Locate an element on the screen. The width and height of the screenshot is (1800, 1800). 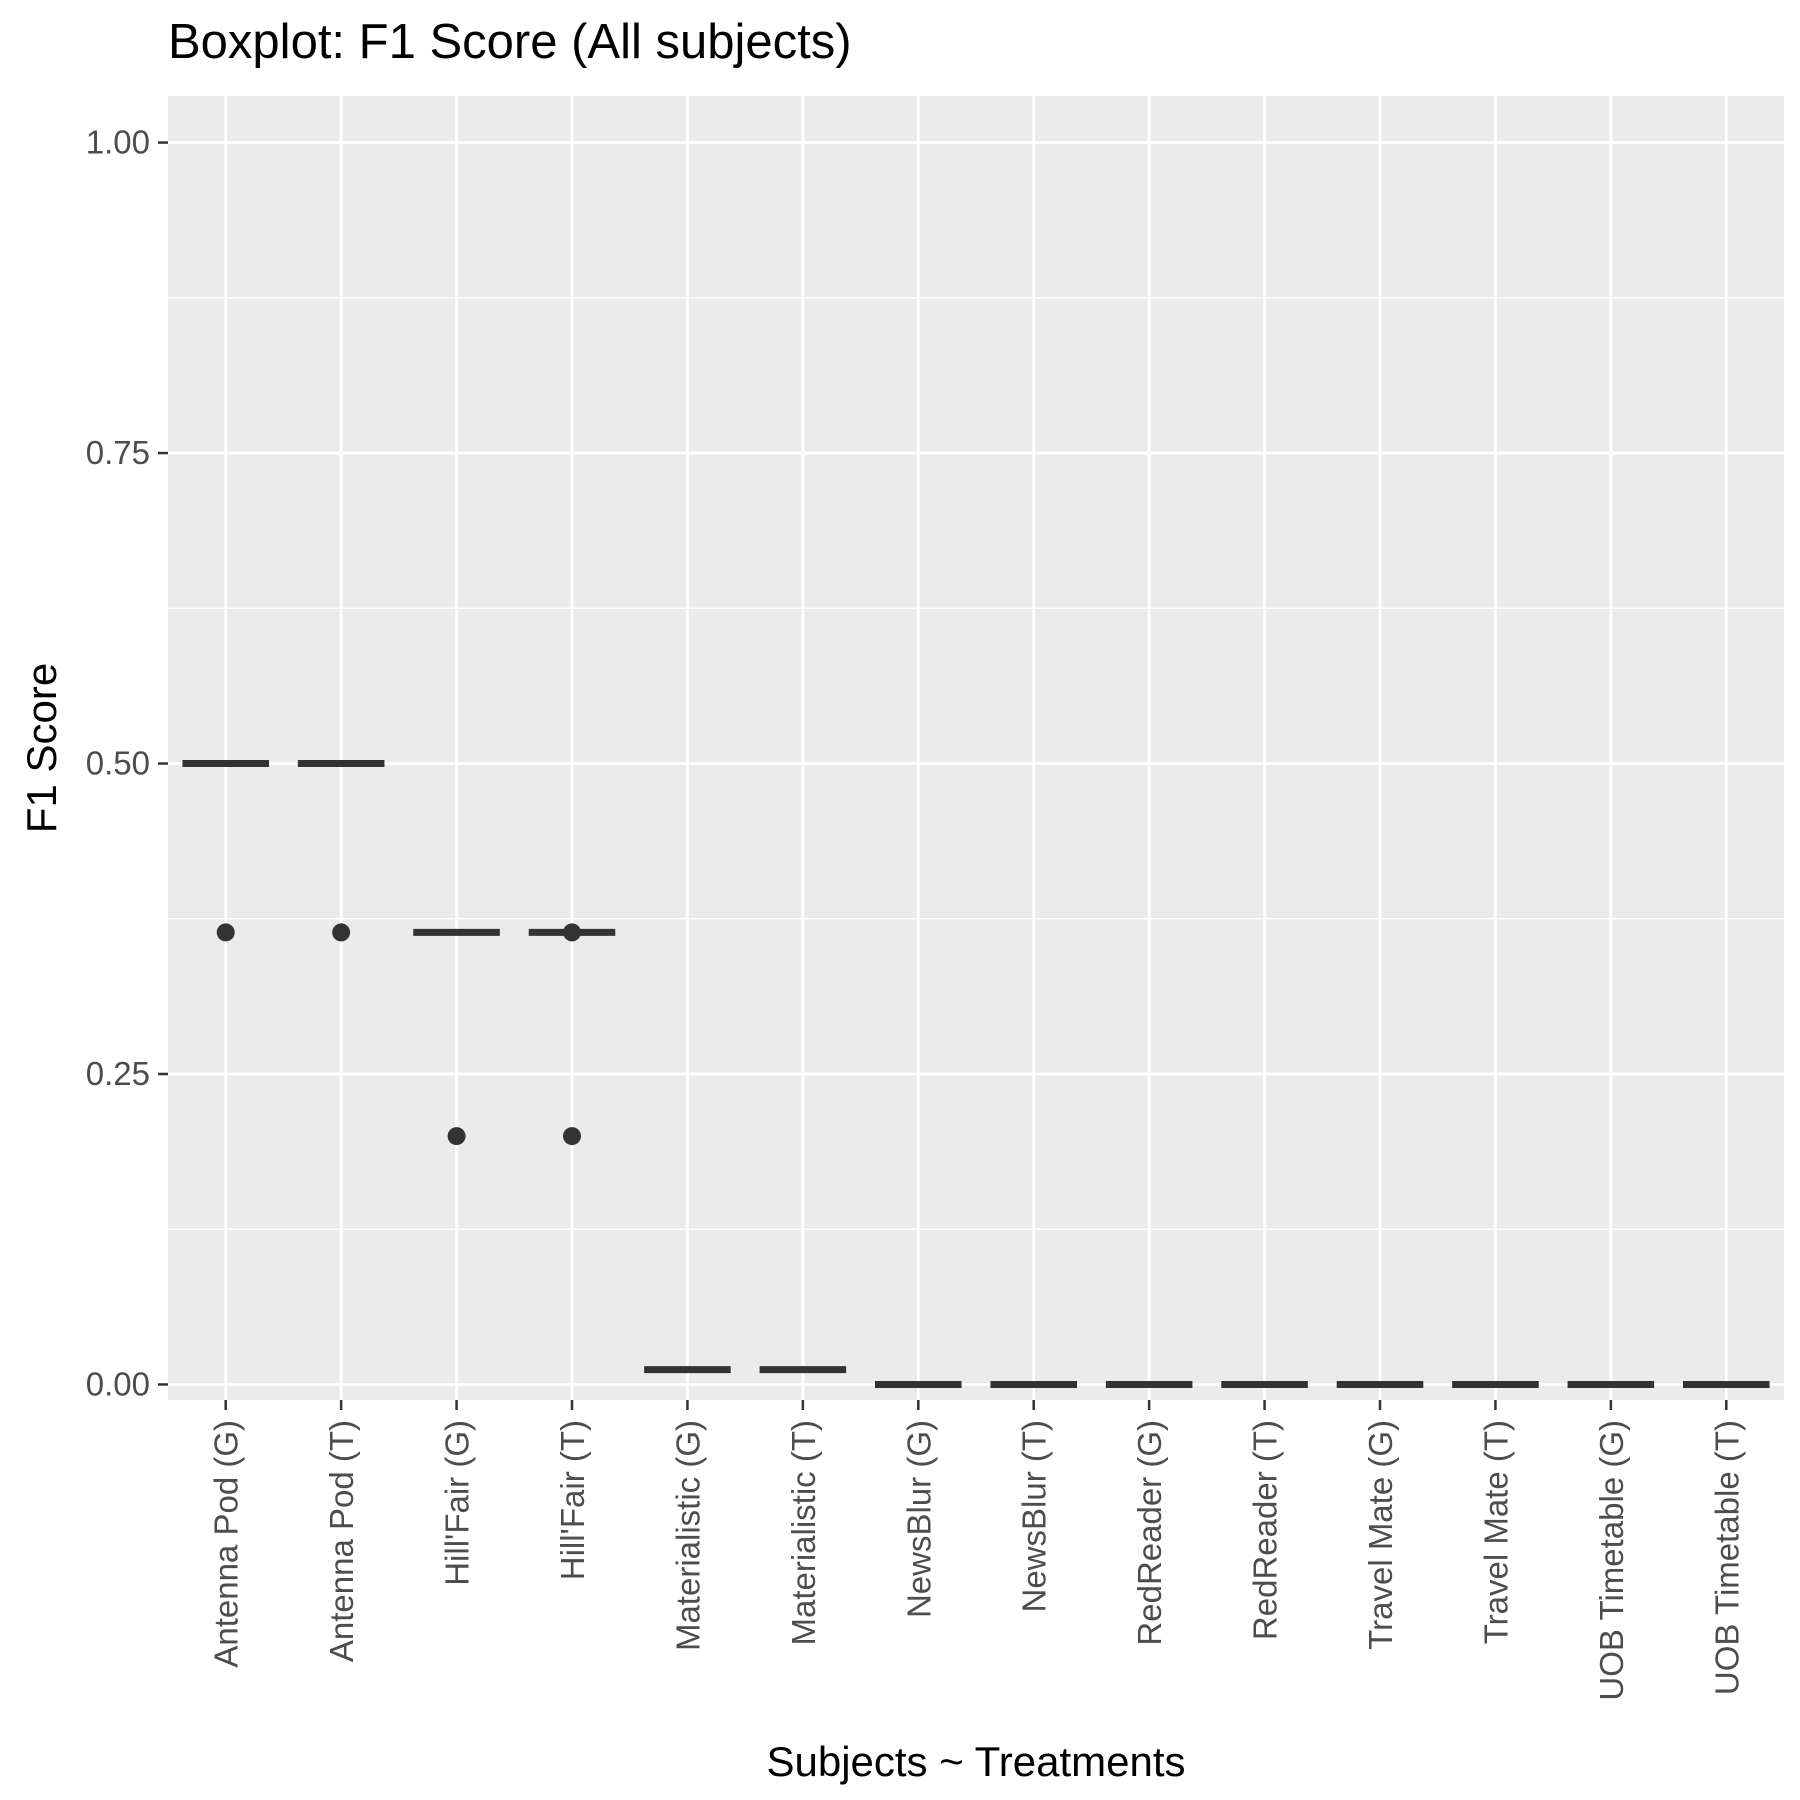
x-tick-label: Antenna Pod (G) is located at coordinates (226, 1544).